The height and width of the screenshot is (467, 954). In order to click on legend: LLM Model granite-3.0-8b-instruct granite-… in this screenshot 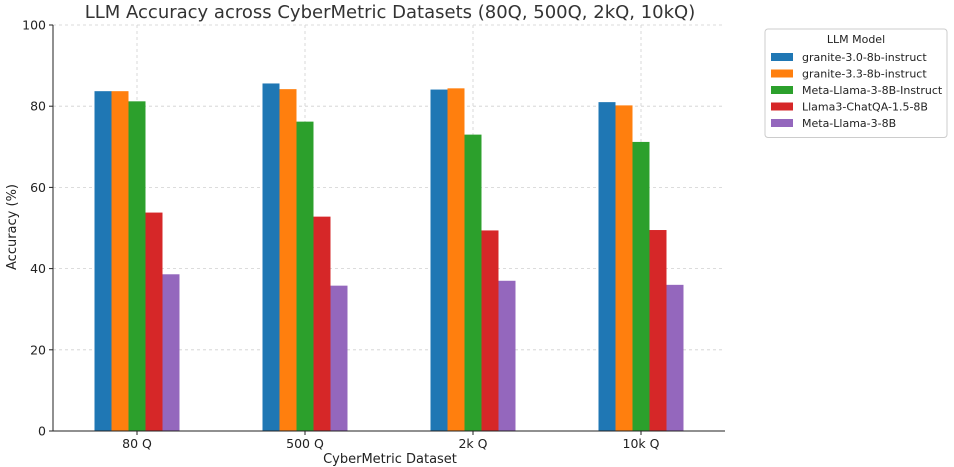, I will do `click(856, 83)`.